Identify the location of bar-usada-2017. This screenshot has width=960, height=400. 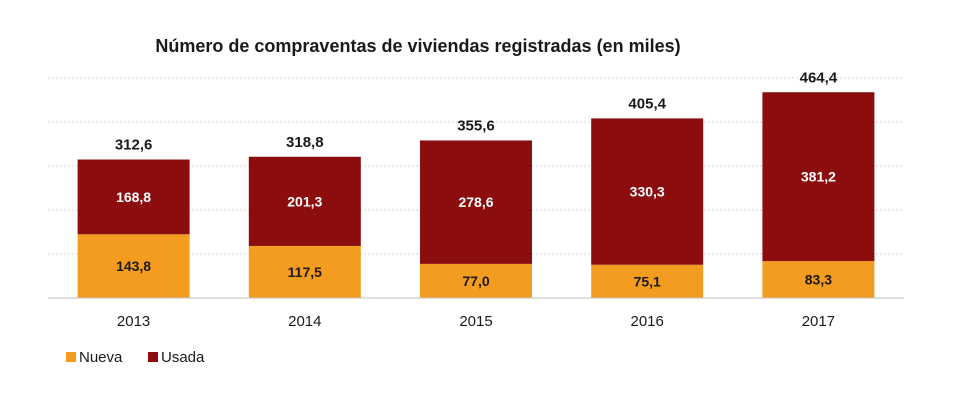
(818, 177).